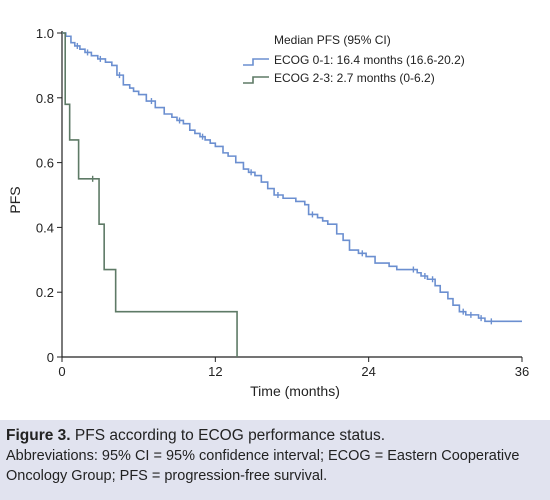 Image resolution: width=550 pixels, height=500 pixels. What do you see at coordinates (215, 371) in the screenshot?
I see `x-tick-label: 12` at bounding box center [215, 371].